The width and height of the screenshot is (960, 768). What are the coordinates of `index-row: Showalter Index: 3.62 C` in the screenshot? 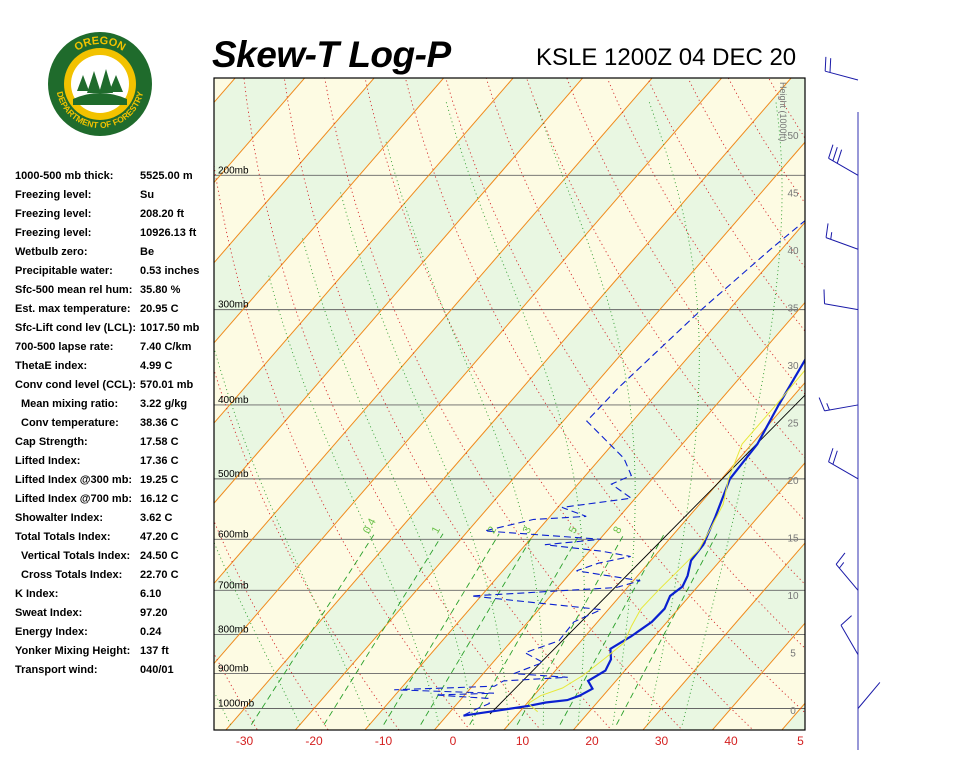 It's located at (115, 518).